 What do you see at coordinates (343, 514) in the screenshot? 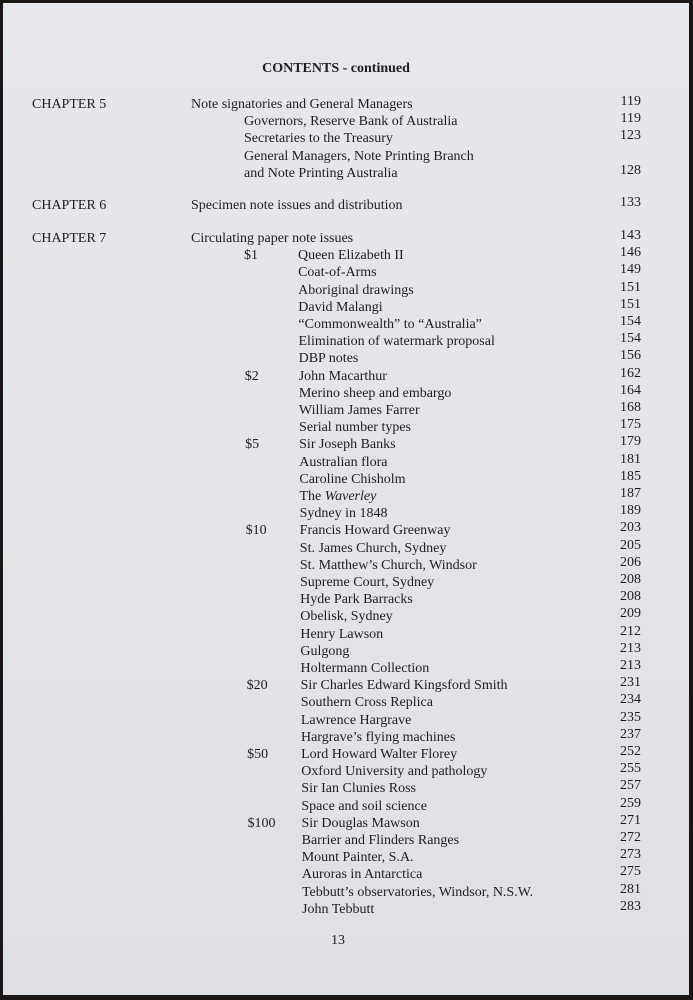
I see `entry-title: Sydney in 1848` at bounding box center [343, 514].